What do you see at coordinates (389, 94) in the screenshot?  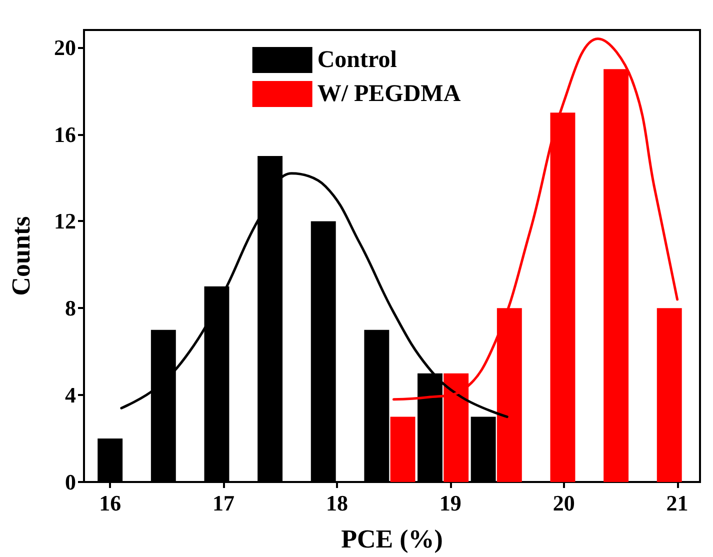 I see `legend-label: W/ PEGDMA` at bounding box center [389, 94].